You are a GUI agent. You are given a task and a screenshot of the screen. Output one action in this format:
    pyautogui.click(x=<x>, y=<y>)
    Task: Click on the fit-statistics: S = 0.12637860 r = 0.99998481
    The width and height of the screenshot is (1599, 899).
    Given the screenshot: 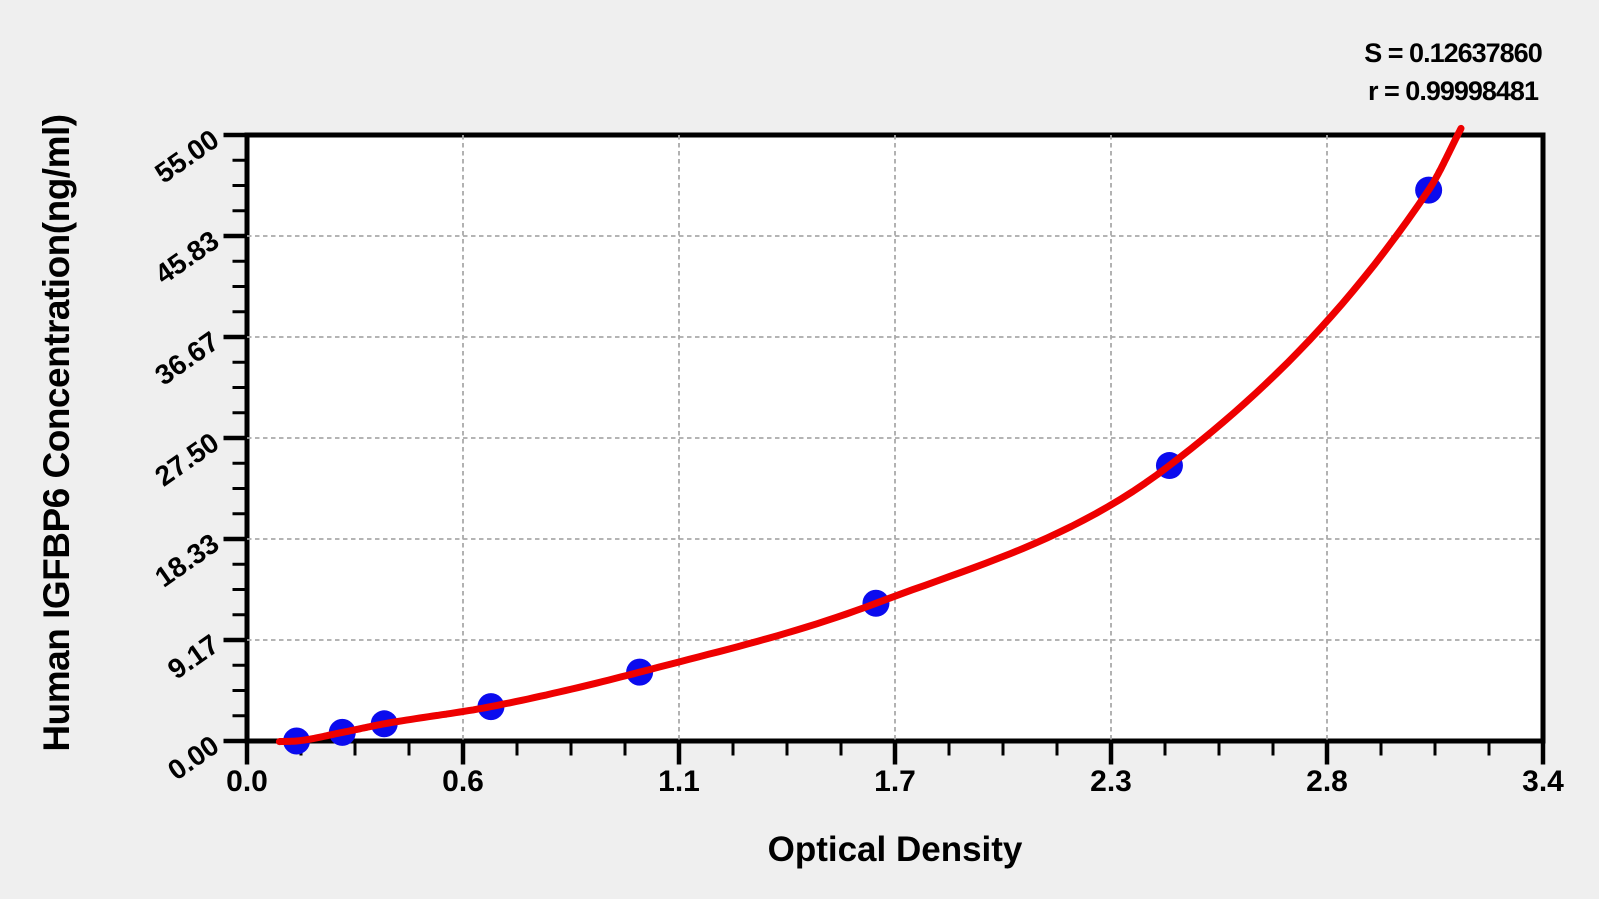 What is the action you would take?
    pyautogui.click(x=1453, y=72)
    